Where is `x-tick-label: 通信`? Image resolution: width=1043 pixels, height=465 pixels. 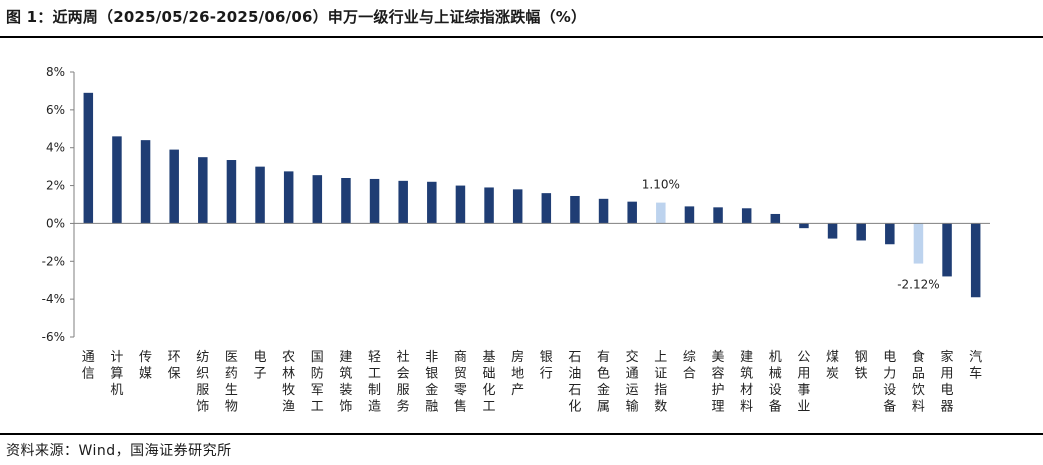
x-tick-label: 通信 is located at coordinates (88, 366).